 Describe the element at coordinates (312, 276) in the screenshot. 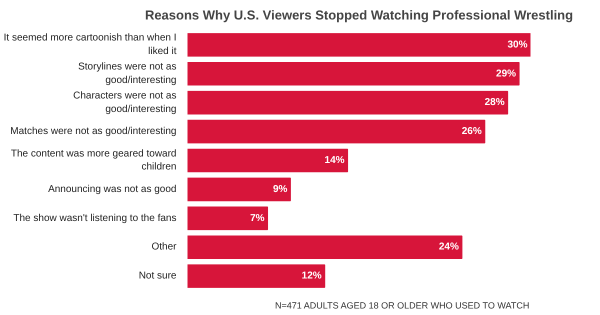

I see `data-label: 12%` at that location.